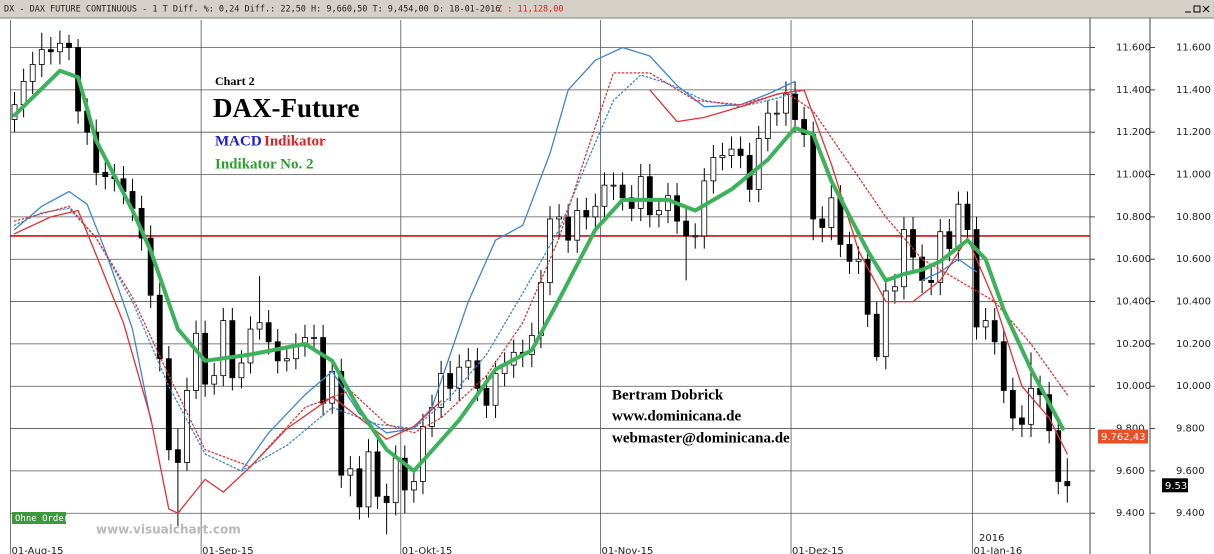 Image resolution: width=1214 pixels, height=554 pixels. What do you see at coordinates (1193, 90) in the screenshot?
I see `y2-tick-label: 11.400` at bounding box center [1193, 90].